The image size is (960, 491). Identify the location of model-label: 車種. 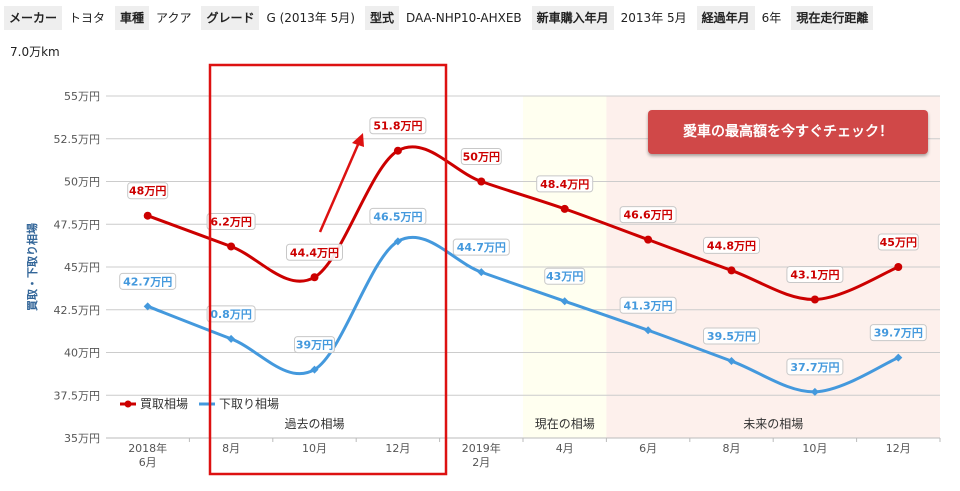
(132, 18).